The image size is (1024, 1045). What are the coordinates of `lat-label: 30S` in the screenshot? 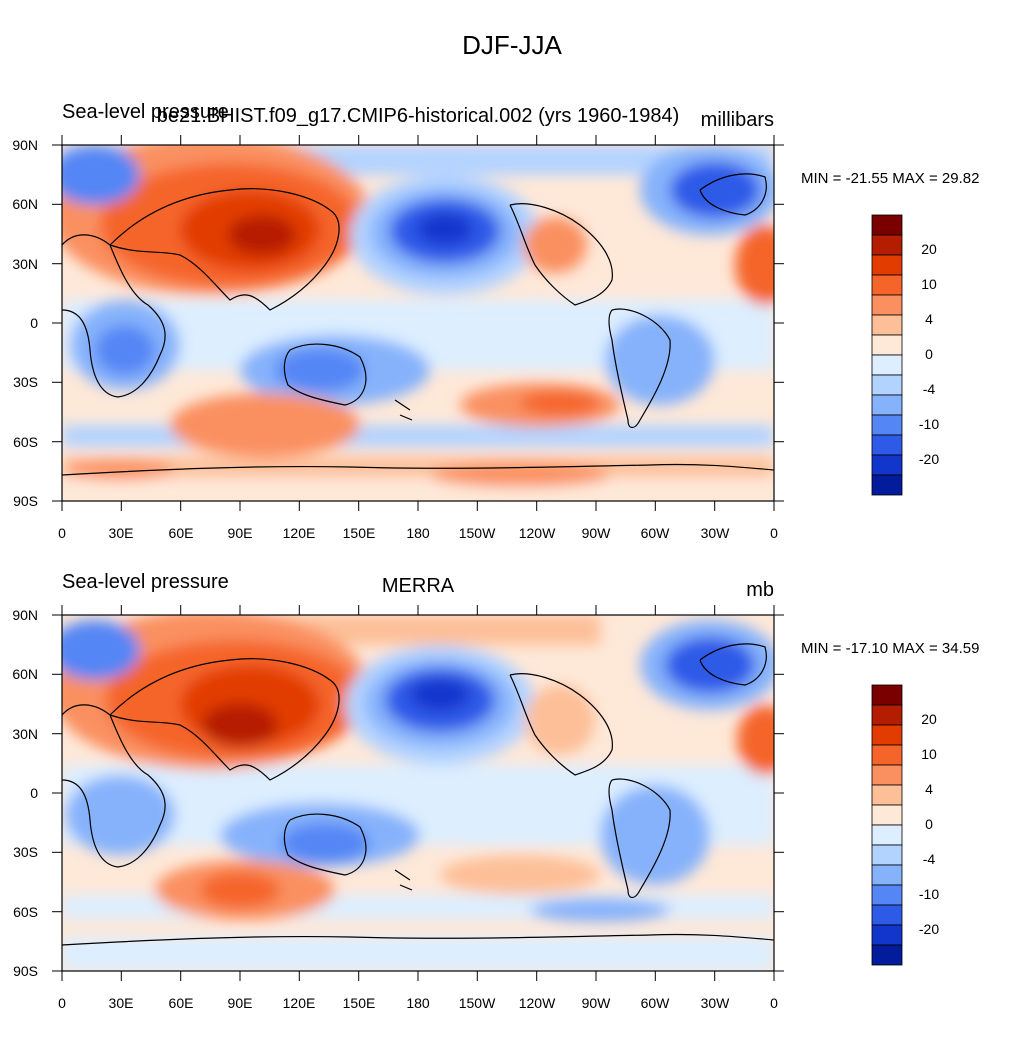 It's located at (25, 852).